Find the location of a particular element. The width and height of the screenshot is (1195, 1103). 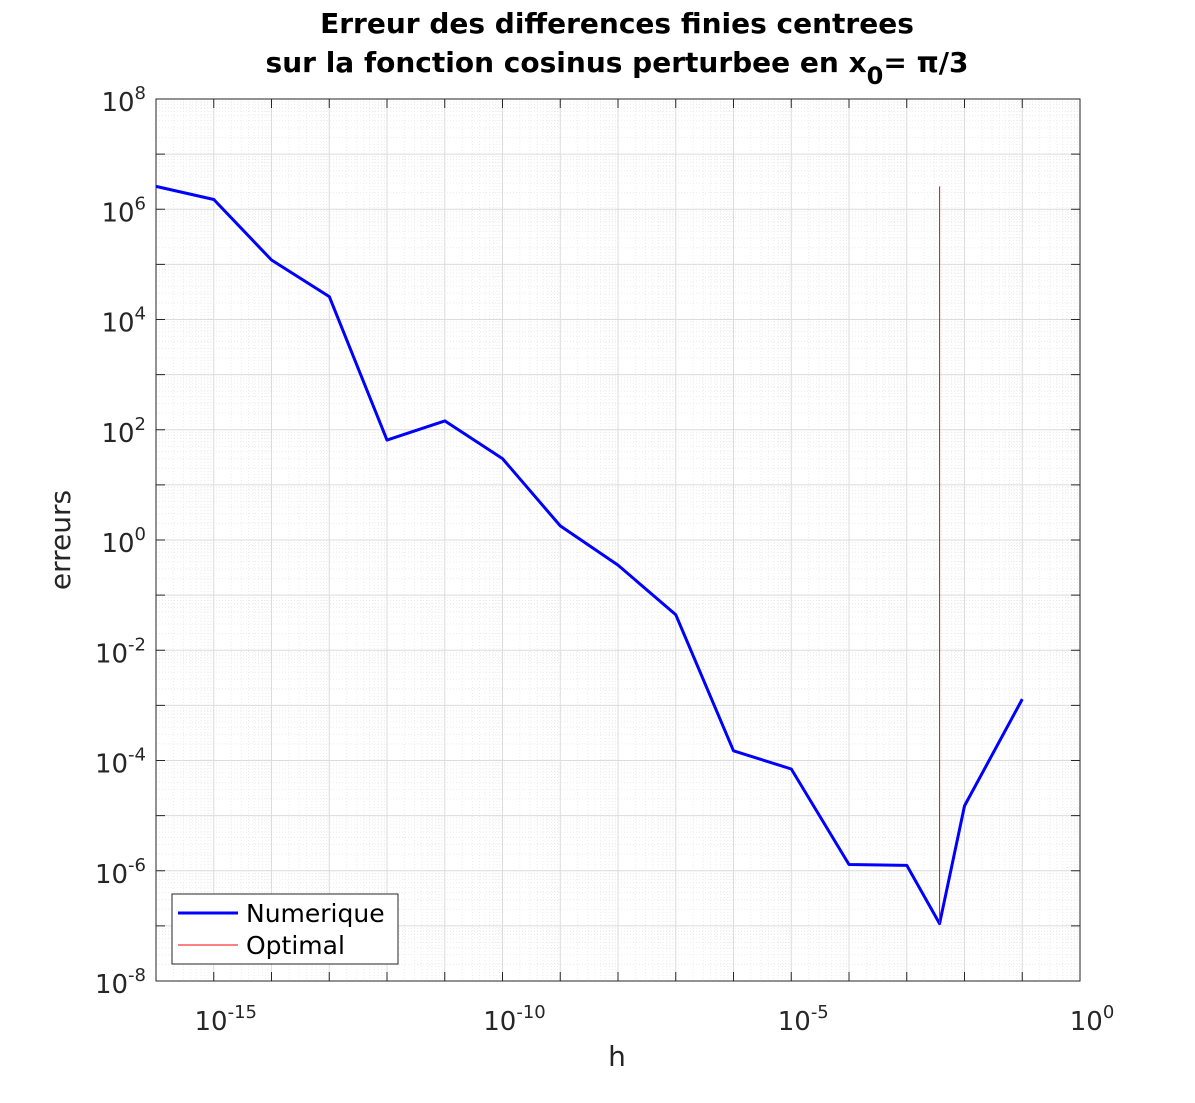

x-tick-exponent: -15 is located at coordinates (242, 1012).